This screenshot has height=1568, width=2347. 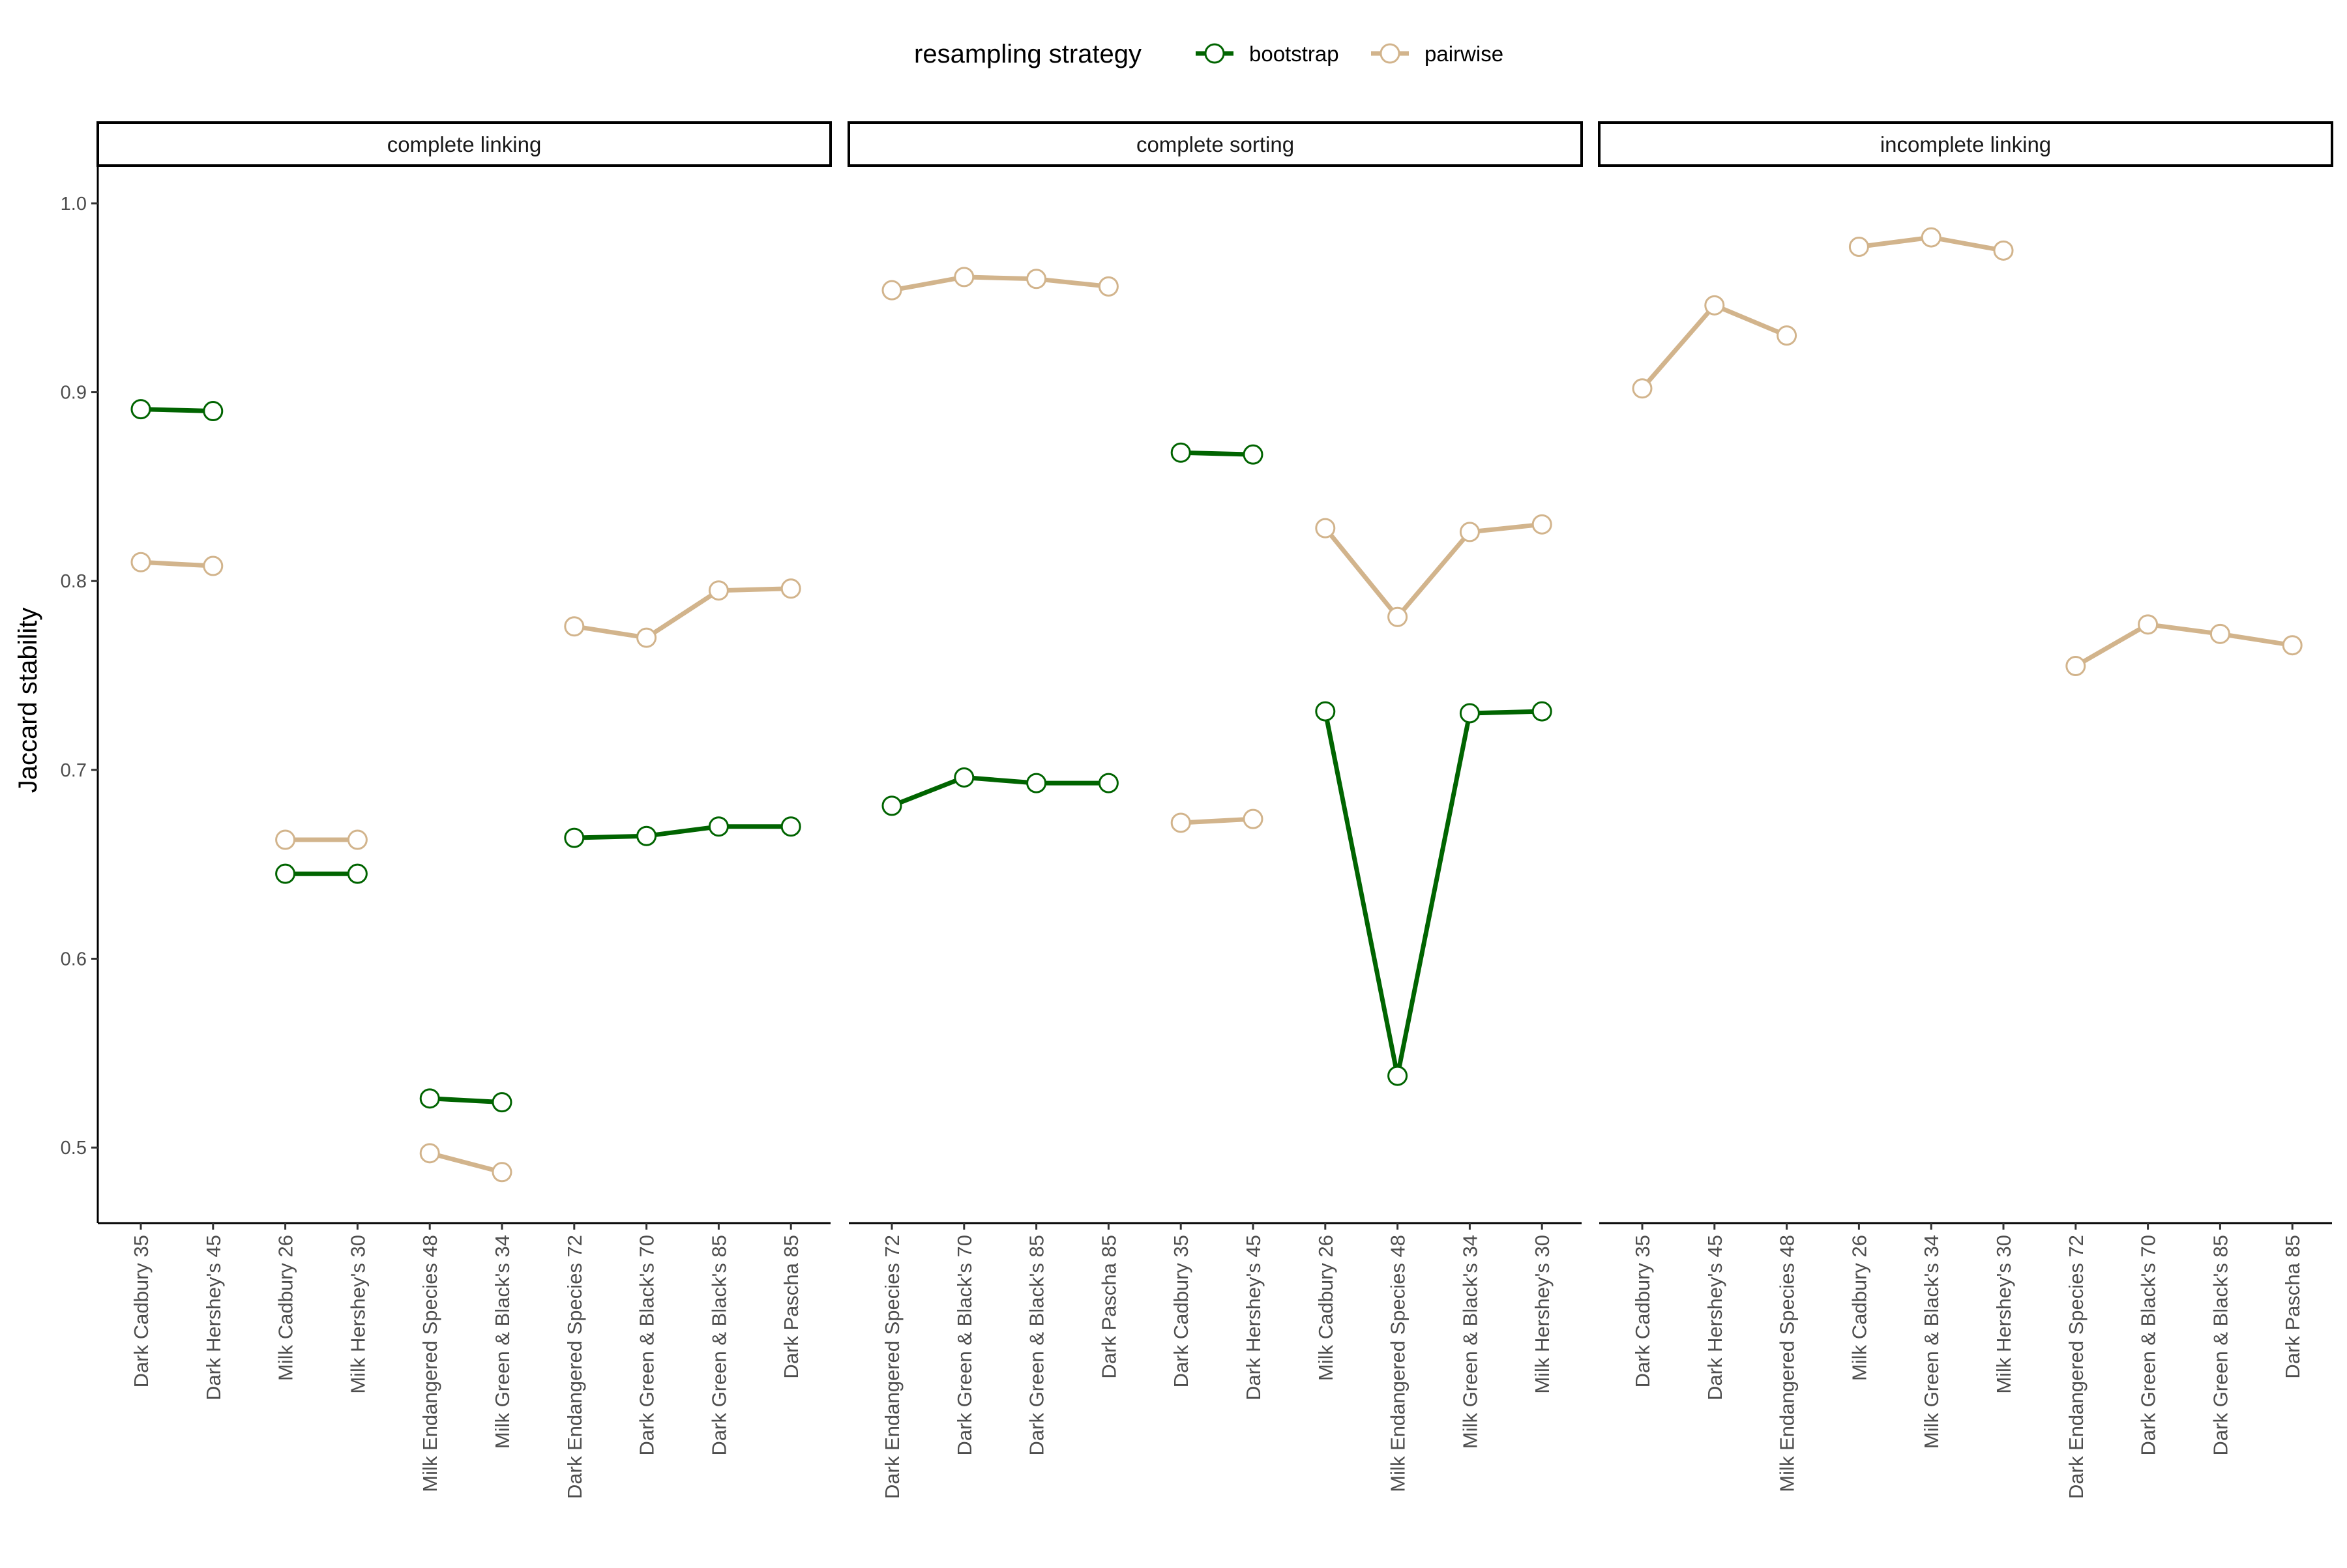 I want to click on facet-strip-label: complete linking, so click(x=464, y=144).